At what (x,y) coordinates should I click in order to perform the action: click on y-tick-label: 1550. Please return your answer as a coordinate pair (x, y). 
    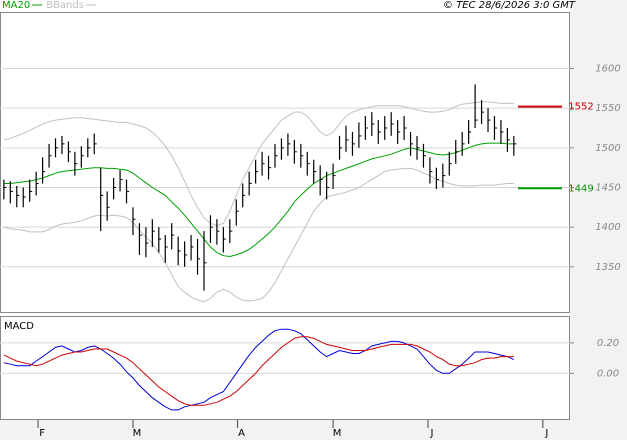
    Looking at the image, I should click on (607, 108).